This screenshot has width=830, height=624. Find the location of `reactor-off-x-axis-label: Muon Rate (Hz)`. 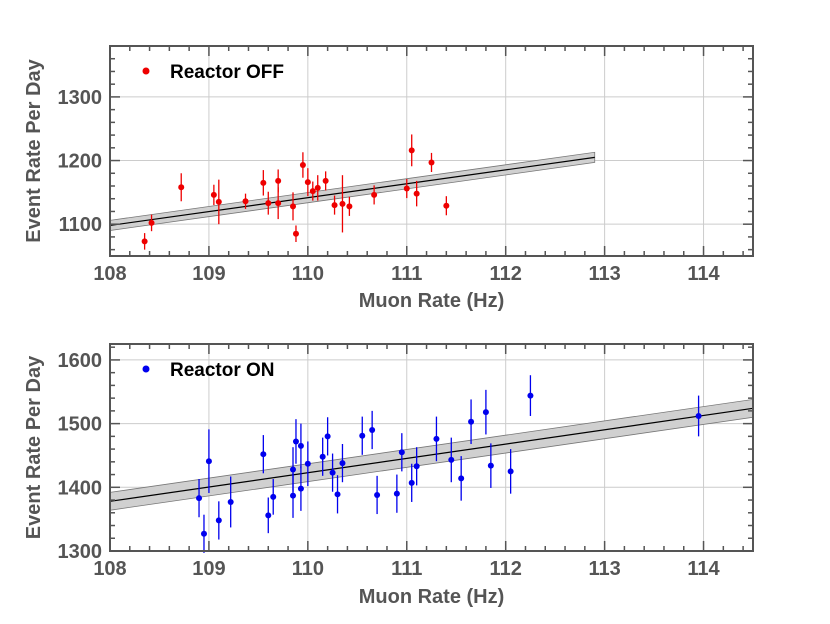

reactor-off-x-axis-label: Muon Rate (Hz) is located at coordinates (432, 301).